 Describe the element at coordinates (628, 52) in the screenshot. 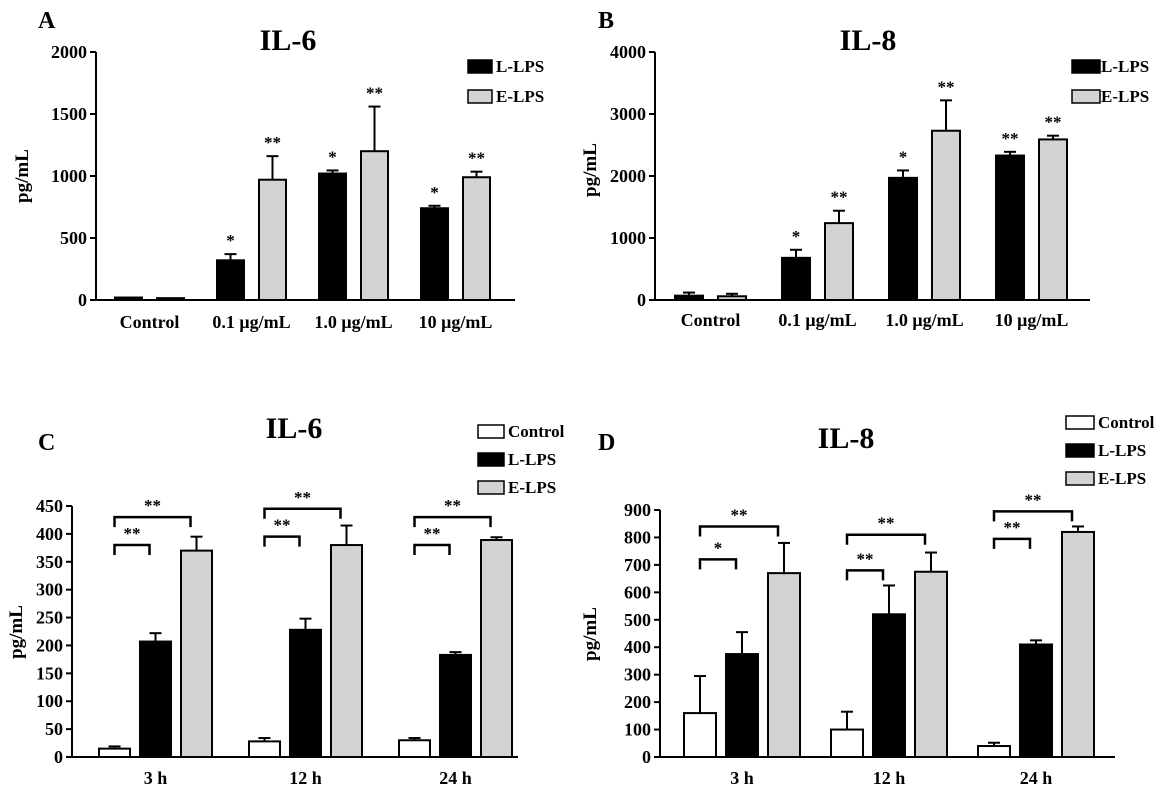

I see `y-tick-label: 4000` at that location.